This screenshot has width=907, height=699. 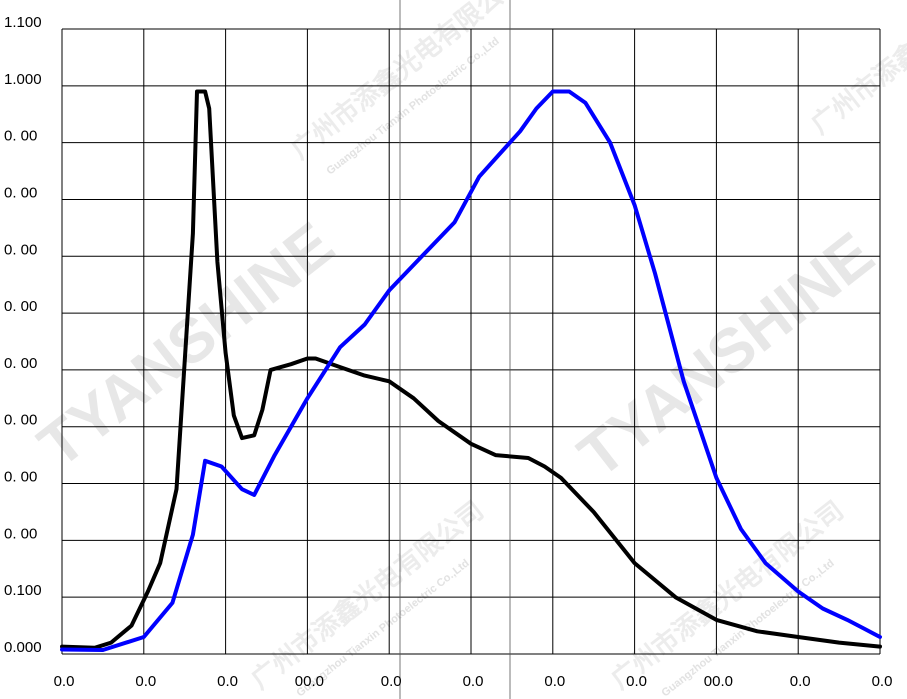 I want to click on x-axis-ticks: 0.0 0.0 0.0 00.0 0.0 0.0 0.0 0.0 00.0 0.0 0.0, so click(x=473, y=681).